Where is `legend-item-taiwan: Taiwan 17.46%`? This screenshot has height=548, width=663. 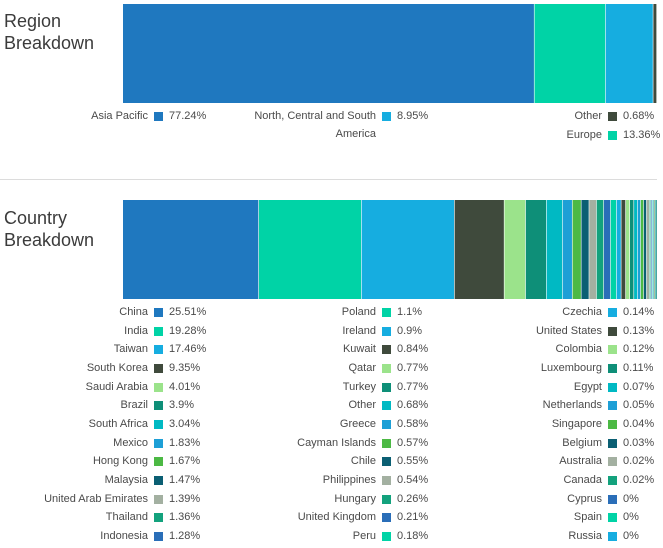
legend-item-taiwan: Taiwan 17.46% is located at coordinates (160, 349).